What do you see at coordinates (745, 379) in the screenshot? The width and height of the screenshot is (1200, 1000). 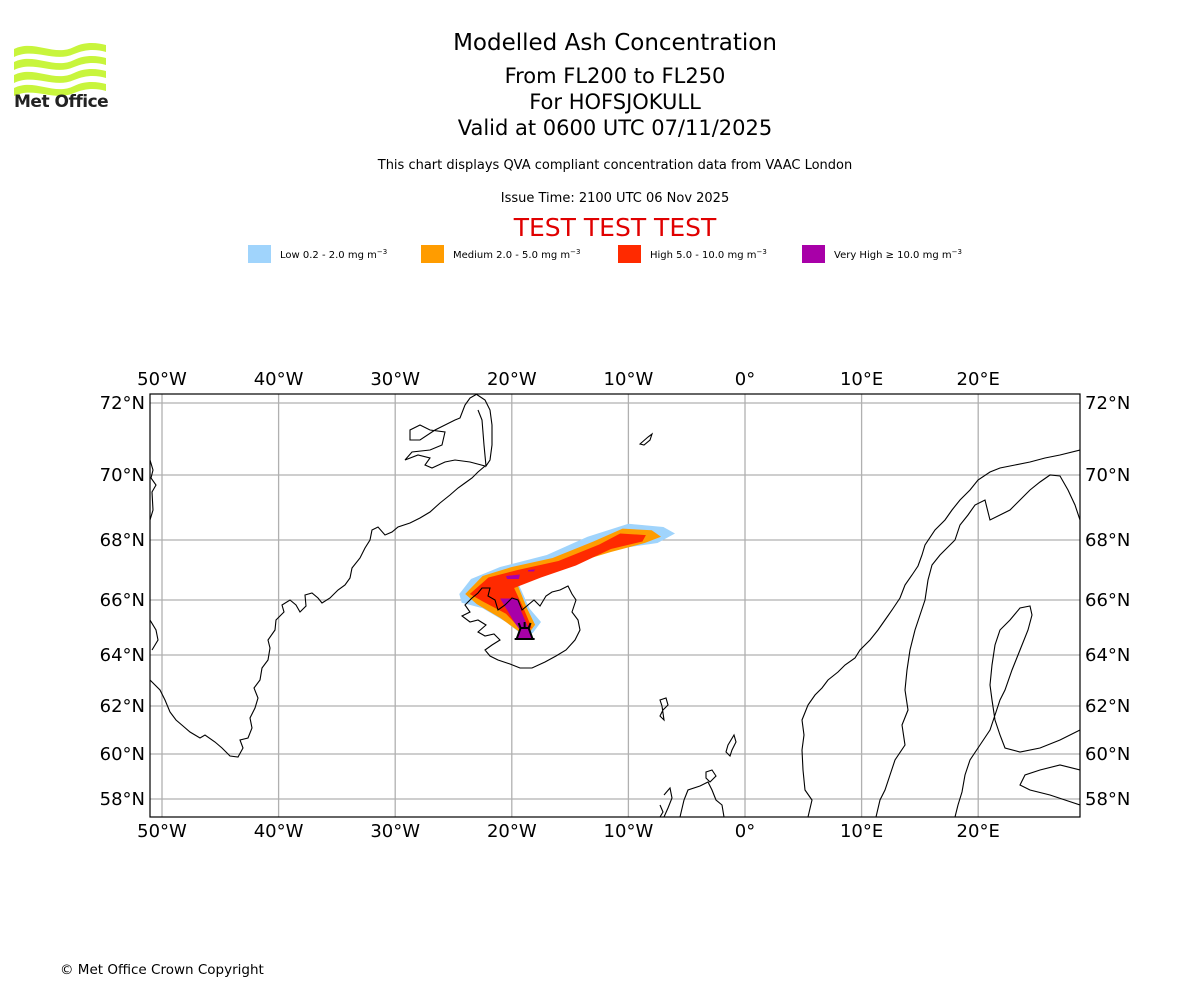 I see `lon-tick-label-top: 0°` at bounding box center [745, 379].